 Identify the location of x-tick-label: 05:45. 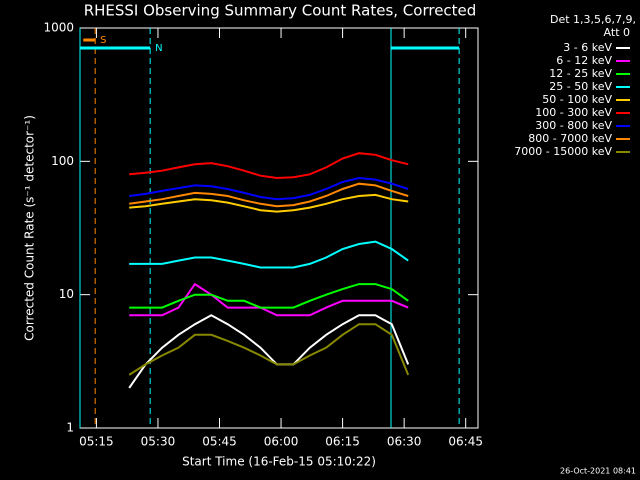
(219, 442).